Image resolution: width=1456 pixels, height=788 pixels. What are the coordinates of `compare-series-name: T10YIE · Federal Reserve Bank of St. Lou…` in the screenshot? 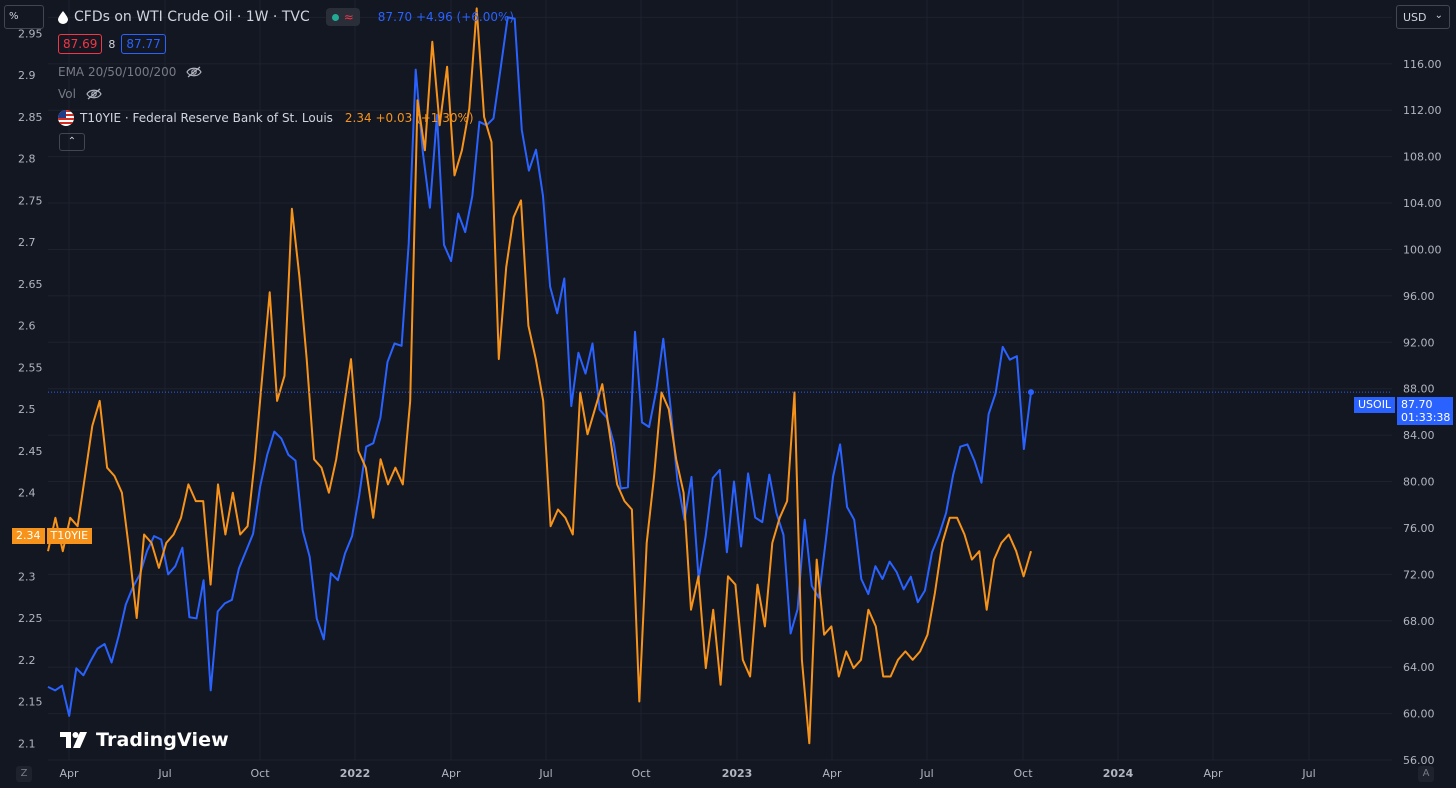 It's located at (206, 118).